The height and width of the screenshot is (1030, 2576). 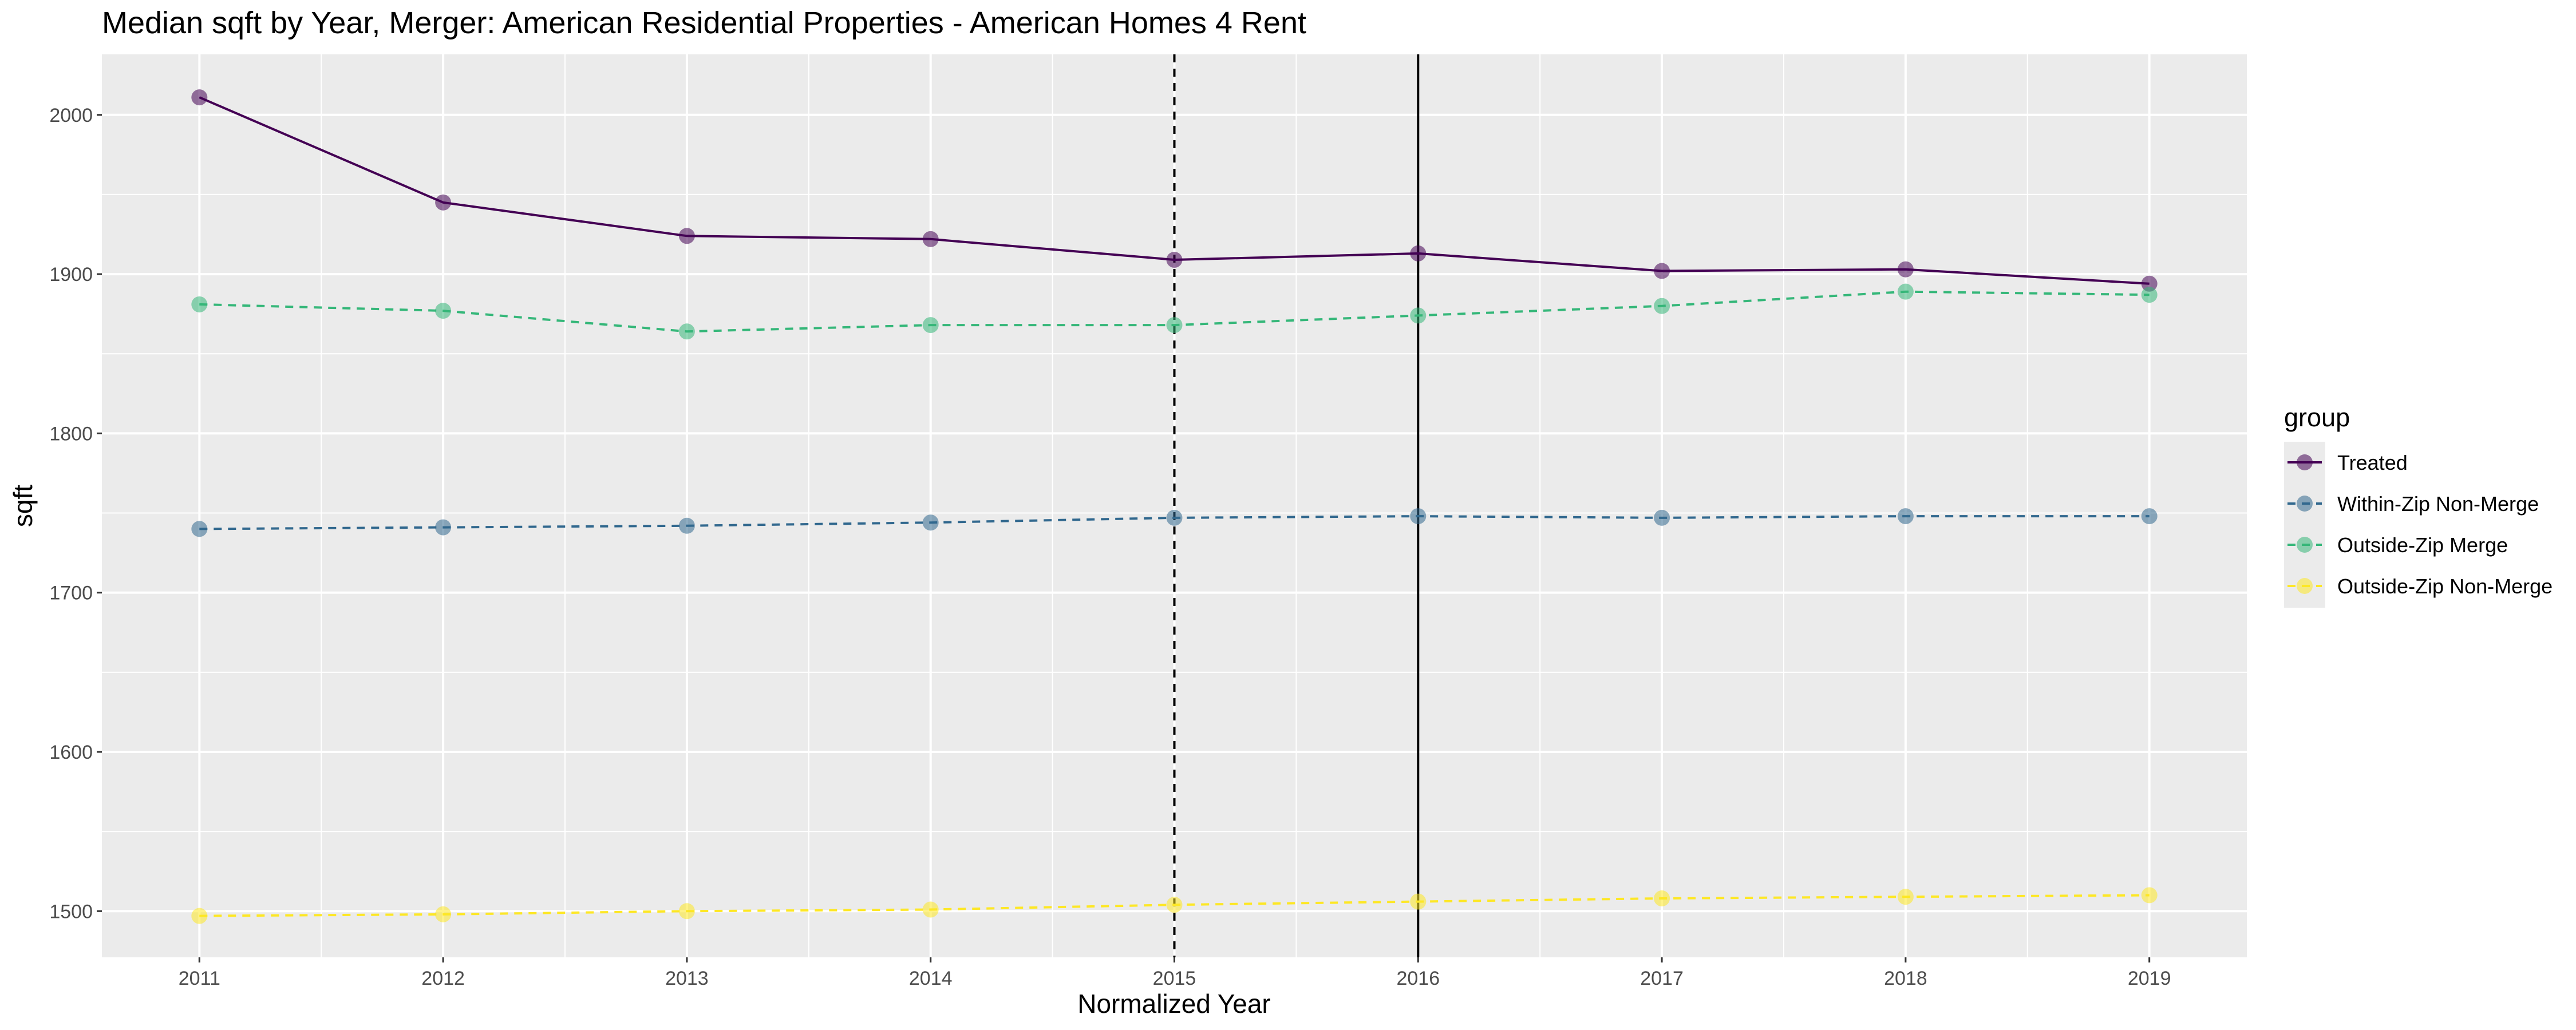 What do you see at coordinates (1905, 978) in the screenshot?
I see `x-tick-label: 2018` at bounding box center [1905, 978].